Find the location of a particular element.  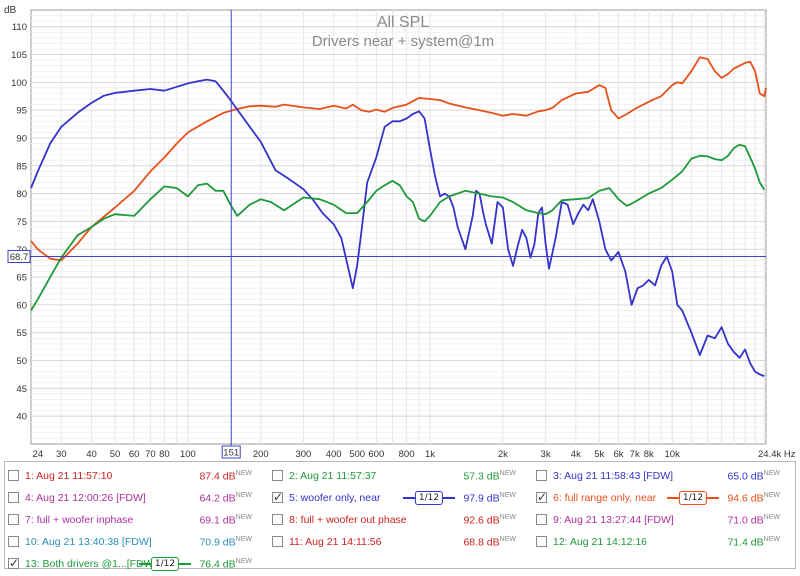

legend-label: 13: Both drivers @1...[FDW] is located at coordinates (91, 564).